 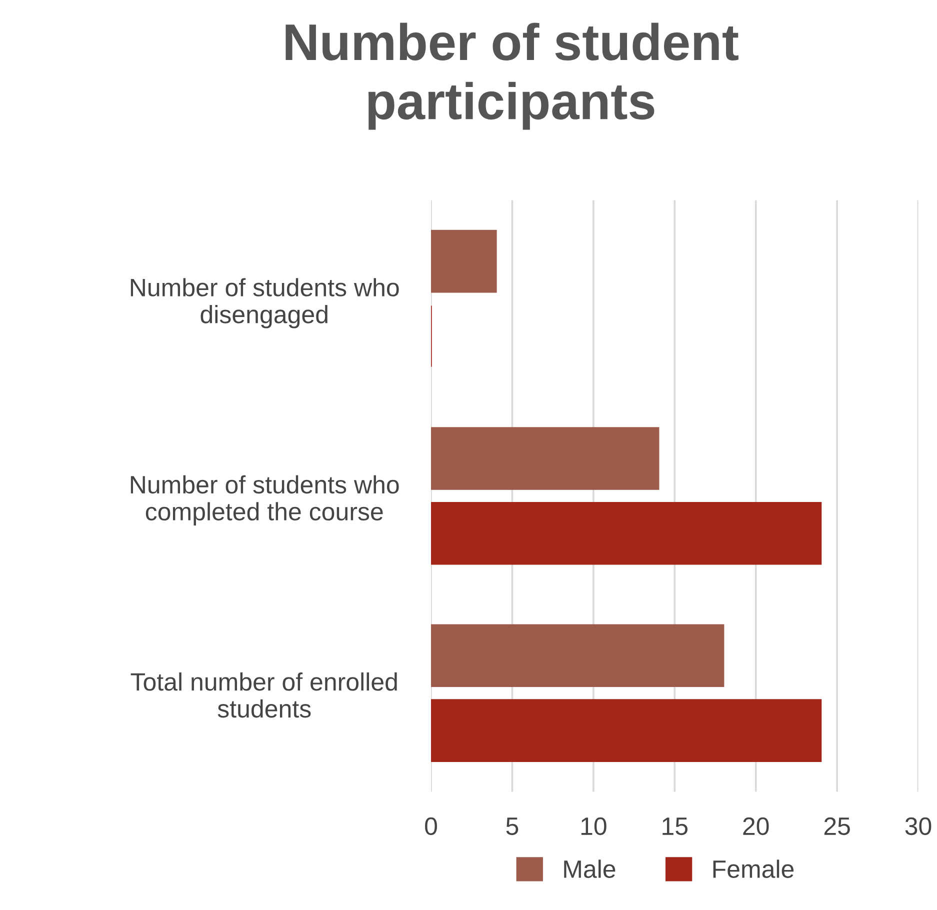 What do you see at coordinates (512, 827) in the screenshot?
I see `x-tick-label: 5` at bounding box center [512, 827].